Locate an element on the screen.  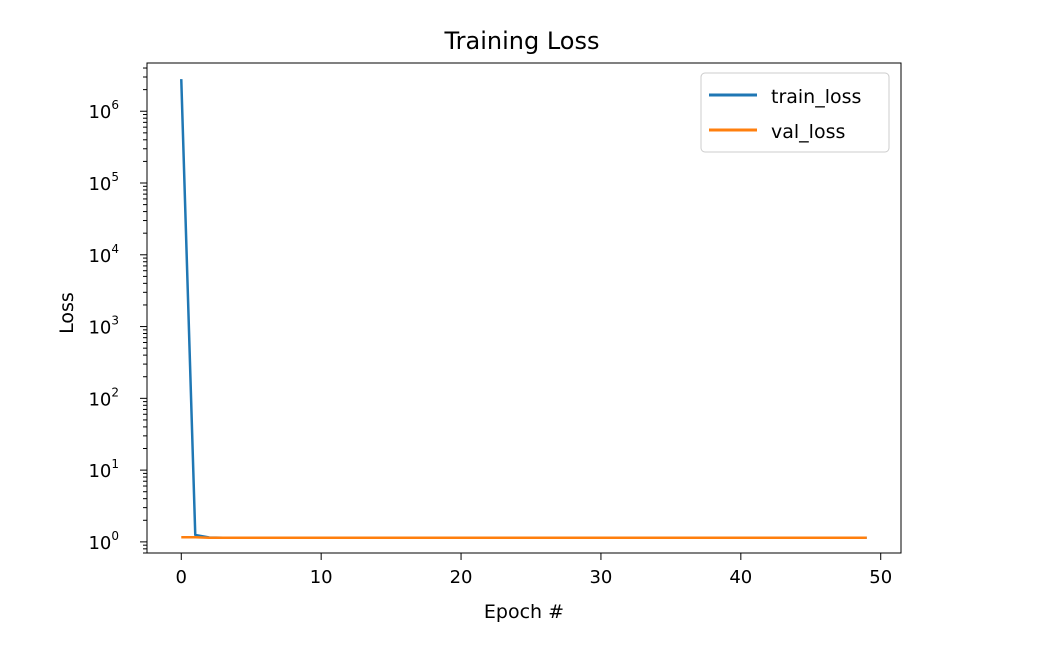
x-tick-label: 40 is located at coordinates (740, 577).